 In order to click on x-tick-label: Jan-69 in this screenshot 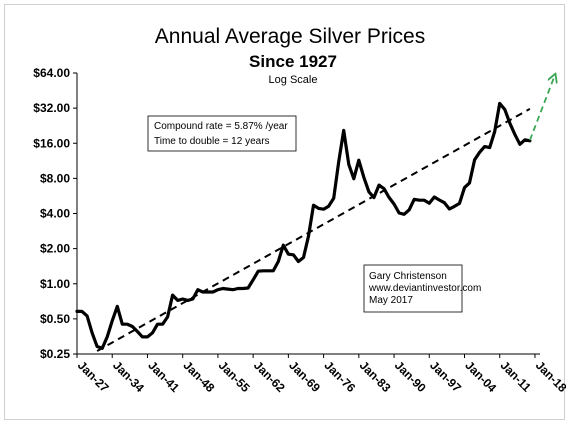, I will do `click(304, 376)`.